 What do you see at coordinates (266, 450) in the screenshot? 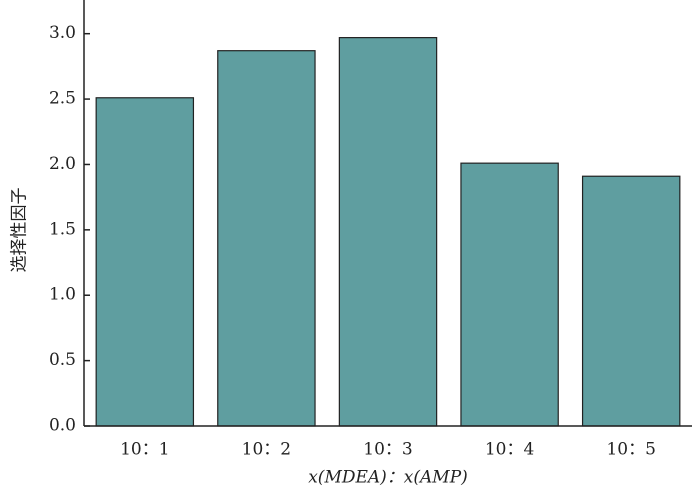
I see `x-tick-label: 10：2` at bounding box center [266, 450].